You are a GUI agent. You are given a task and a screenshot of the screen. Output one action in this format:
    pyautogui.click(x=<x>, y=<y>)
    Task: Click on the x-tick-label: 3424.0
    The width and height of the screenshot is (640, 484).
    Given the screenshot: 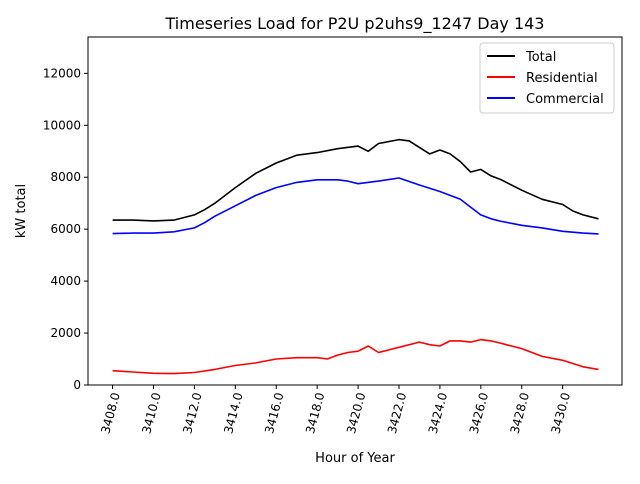 What is the action you would take?
    pyautogui.click(x=438, y=413)
    